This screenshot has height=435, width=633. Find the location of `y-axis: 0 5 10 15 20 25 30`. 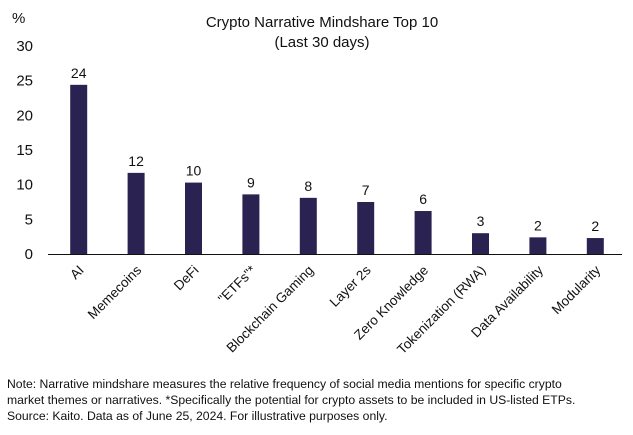

y-axis: 0 5 10 15 20 25 30 is located at coordinates (24, 150).